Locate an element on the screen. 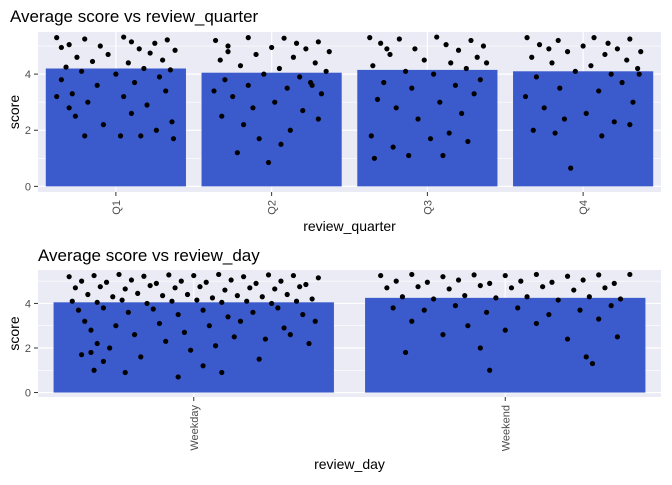 The image size is (672, 485). bar-q2 is located at coordinates (271, 129).